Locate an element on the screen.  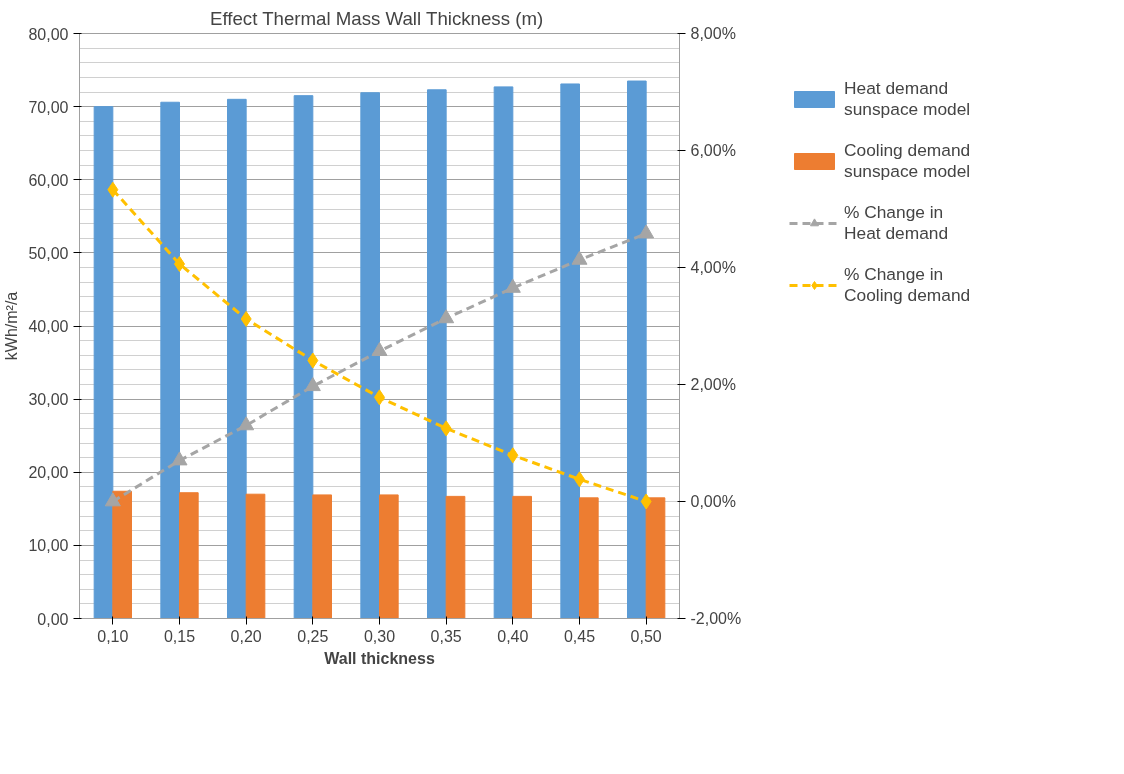
x-tick-label: 0,10 is located at coordinates (113, 636).